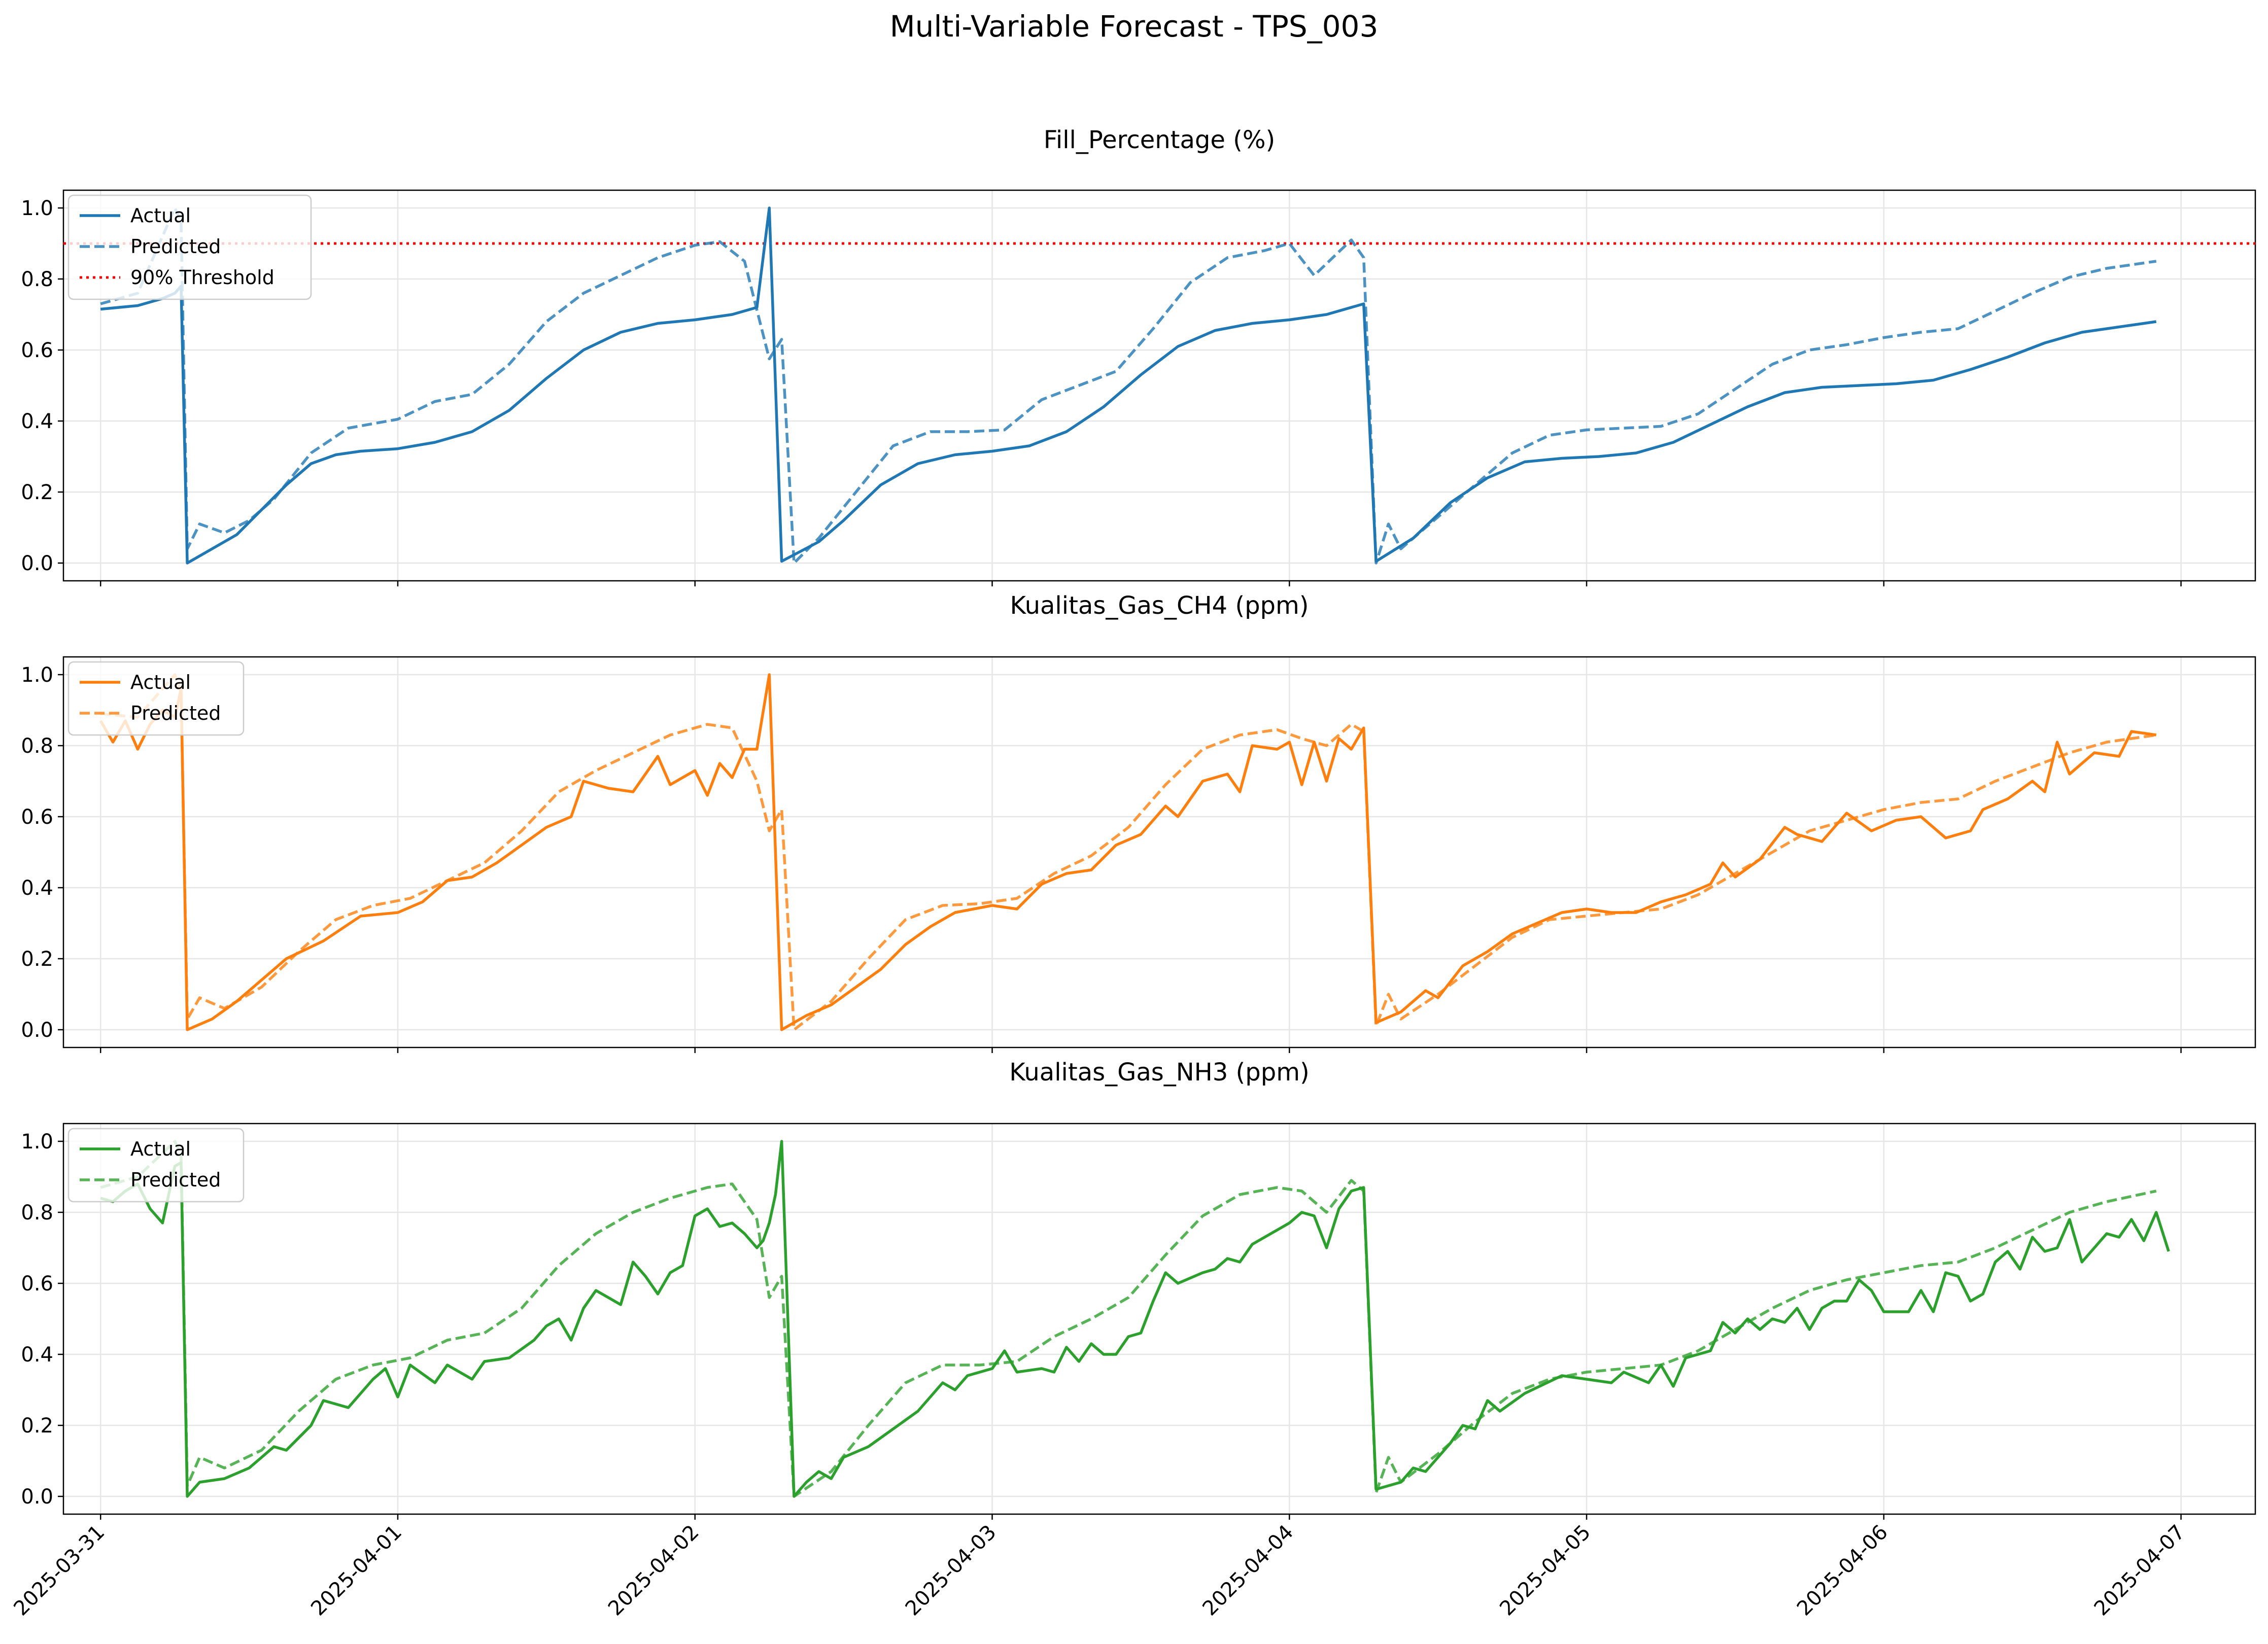  Describe the element at coordinates (1159, 605) in the screenshot. I see `panel-title: Kualitas_Gas_CH4 (ppm)` at that location.